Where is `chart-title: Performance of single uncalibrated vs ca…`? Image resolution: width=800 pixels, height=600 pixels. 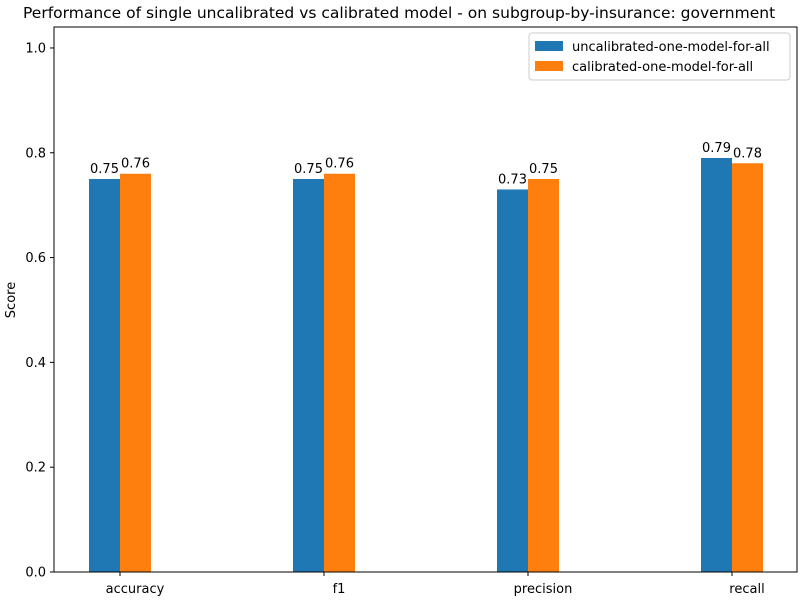
chart-title: Performance of single uncalibrated vs ca… is located at coordinates (399, 13).